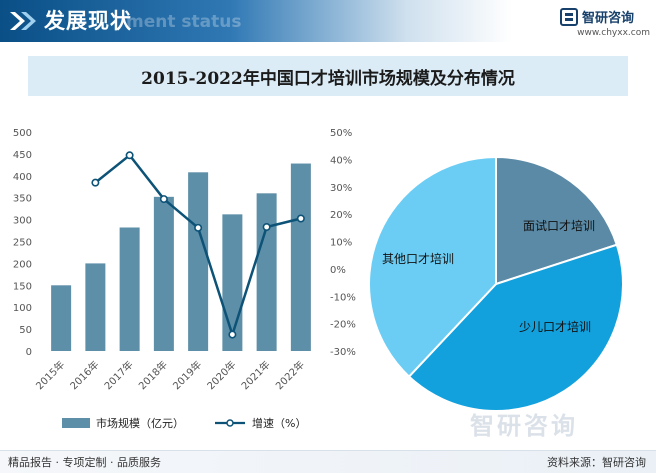 The height and width of the screenshot is (473, 656). I want to click on x-tick-label: 2016年, so click(84, 375).